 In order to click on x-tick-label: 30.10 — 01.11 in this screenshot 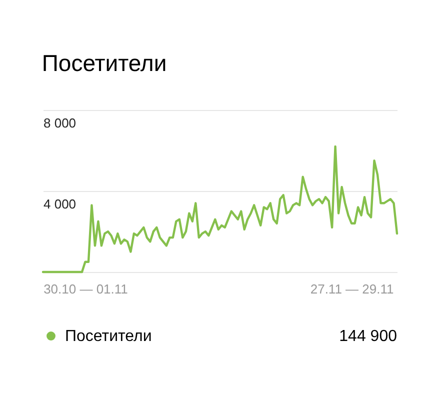, I will do `click(86, 289)`.